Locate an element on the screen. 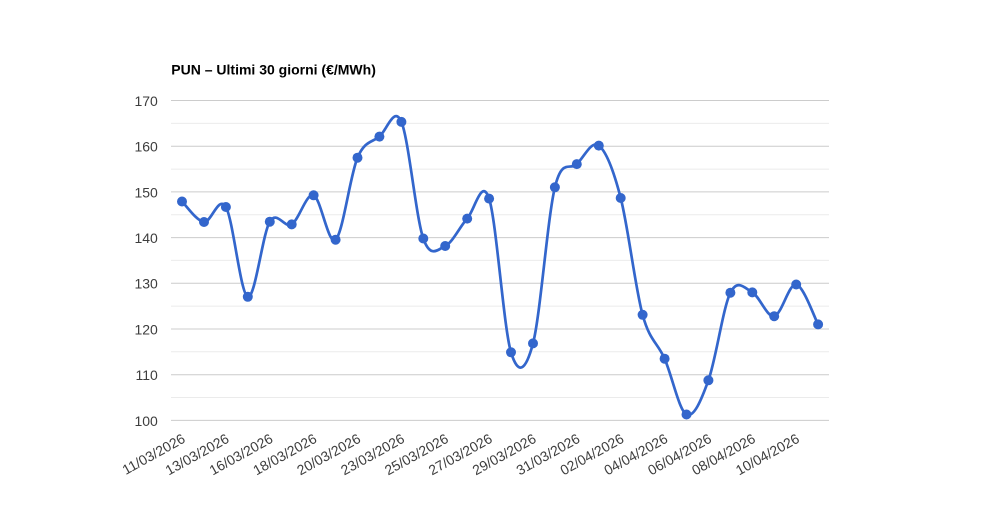 This screenshot has height=520, width=1000. svg-text: 100 is located at coordinates (146, 421).